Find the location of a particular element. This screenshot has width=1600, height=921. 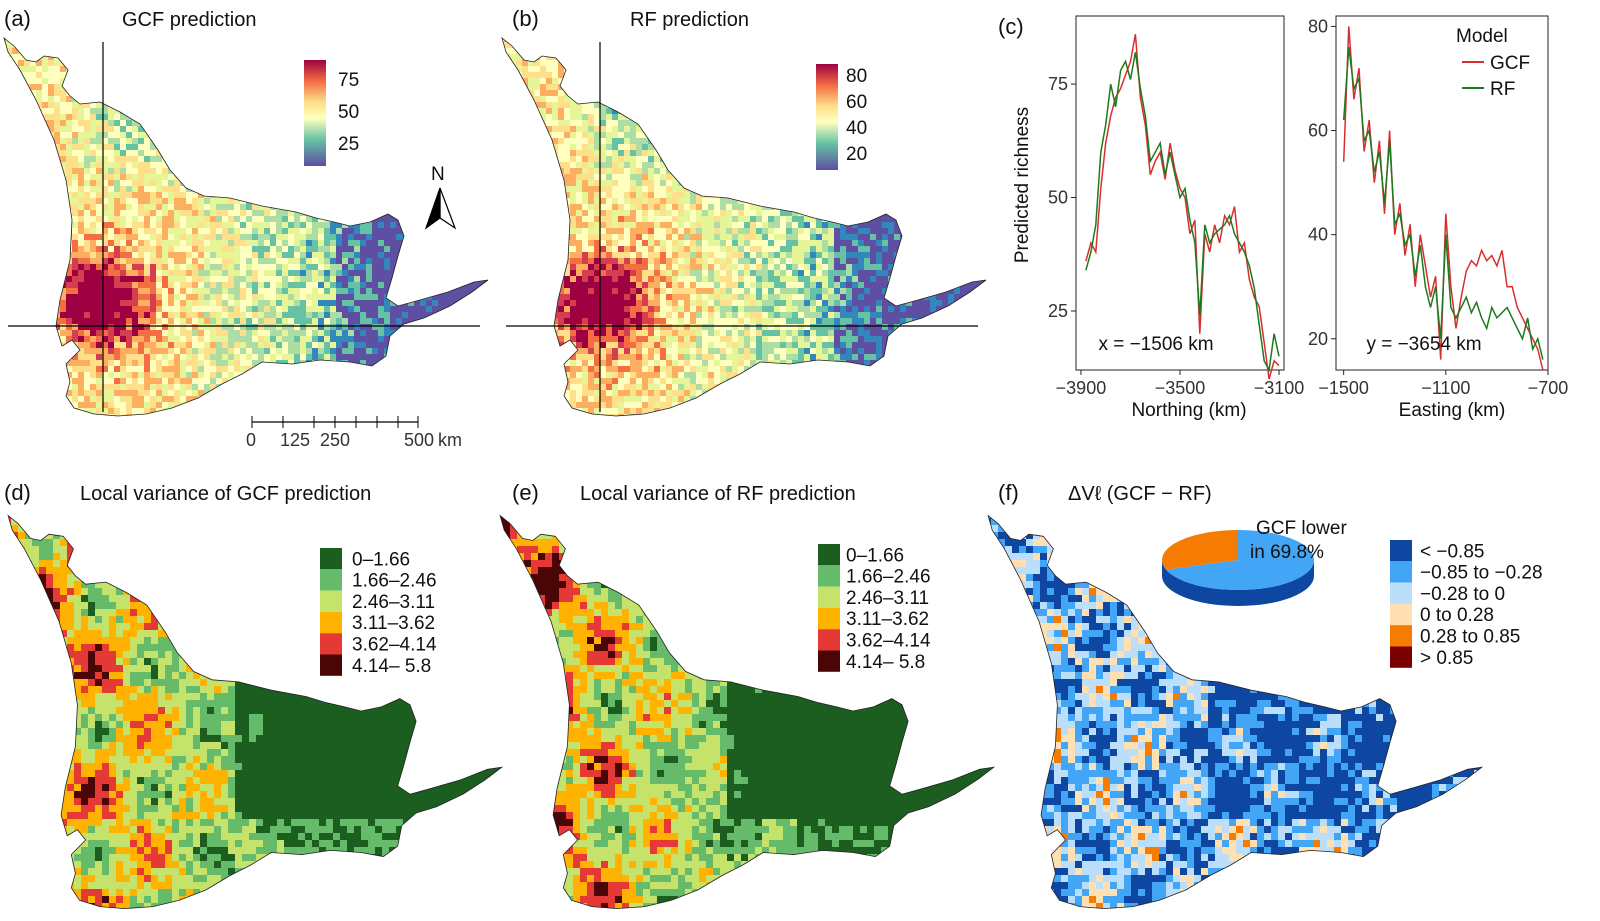

pie-slice-gcf-lower is located at coordinates (1240, 560).